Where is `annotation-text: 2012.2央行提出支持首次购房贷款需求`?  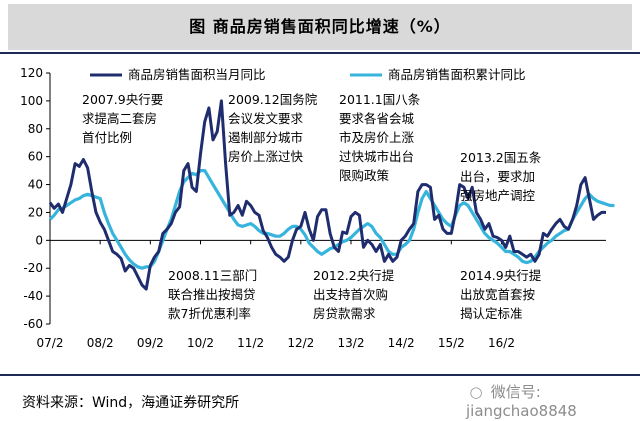 annotation-text: 2012.2央行提出支持首次购房贷款需求 is located at coordinates (354, 294).